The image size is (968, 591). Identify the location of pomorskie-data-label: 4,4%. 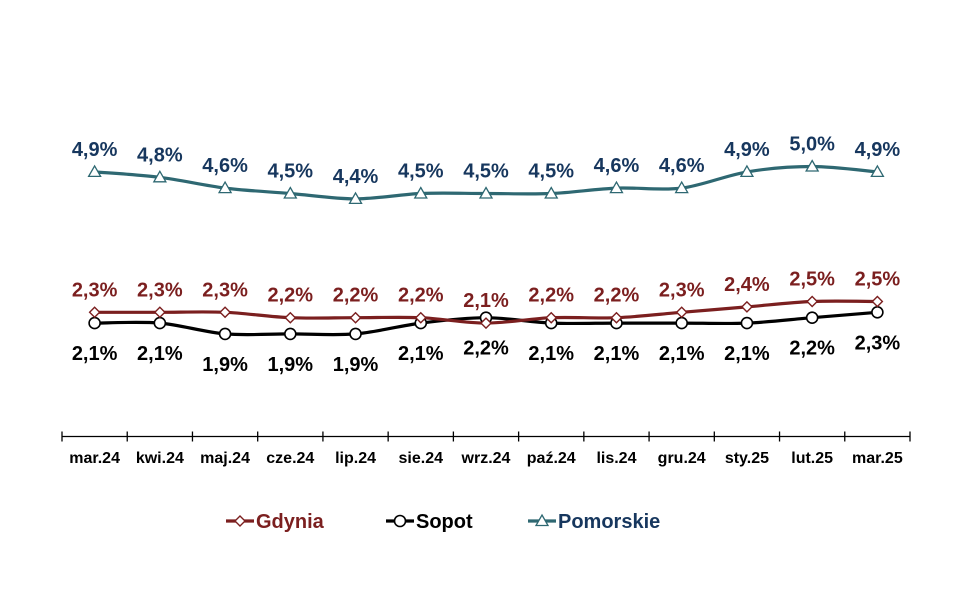
(356, 177).